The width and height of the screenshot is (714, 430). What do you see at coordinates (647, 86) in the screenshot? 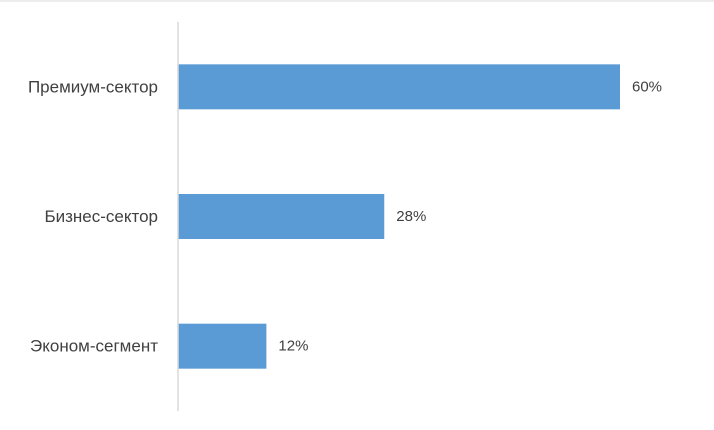
I see `data-label-1: 60%` at bounding box center [647, 86].